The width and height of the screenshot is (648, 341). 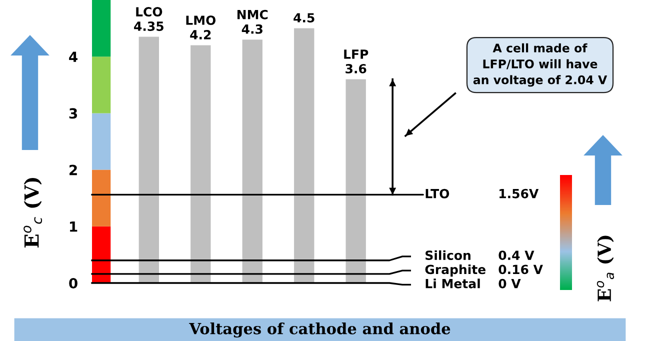 What do you see at coordinates (252, 29) in the screenshot?
I see `data-label: 4.3` at bounding box center [252, 29].